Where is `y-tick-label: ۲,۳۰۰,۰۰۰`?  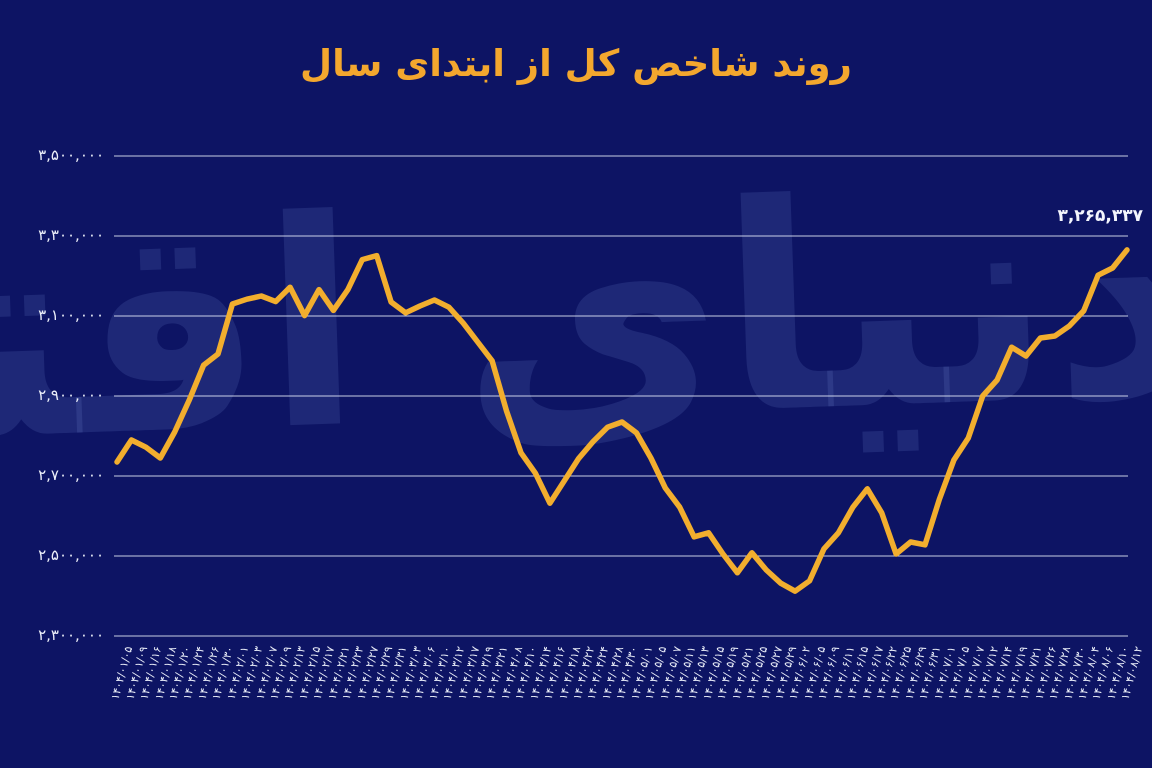 y-tick-label: ۲,۳۰۰,۰۰۰ is located at coordinates (71, 635).